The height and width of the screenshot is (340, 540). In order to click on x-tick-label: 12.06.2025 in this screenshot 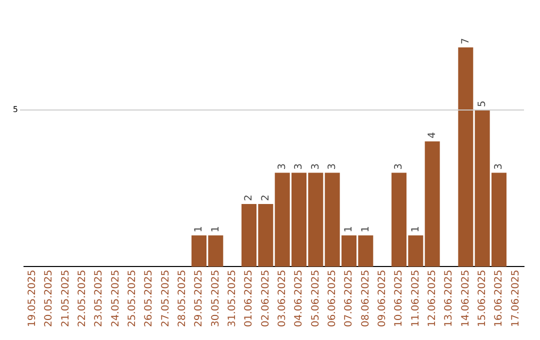, I will do `click(432, 299)`.